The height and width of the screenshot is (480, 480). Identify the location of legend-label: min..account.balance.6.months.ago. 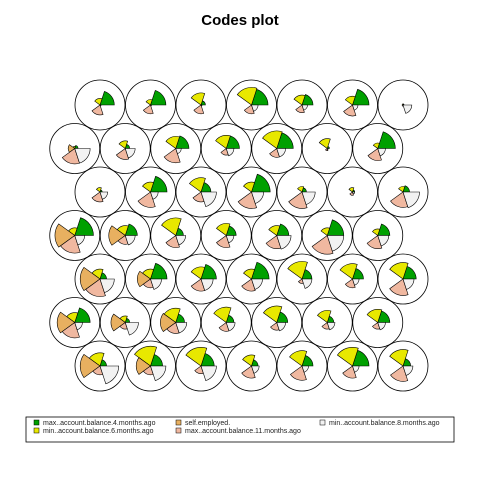
(98, 431).